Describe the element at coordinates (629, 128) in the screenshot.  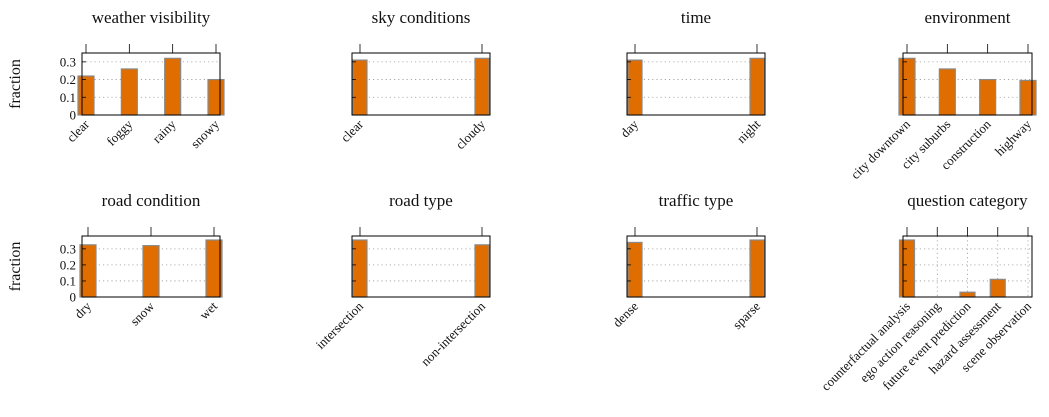
I see `x-tick-label: day` at that location.